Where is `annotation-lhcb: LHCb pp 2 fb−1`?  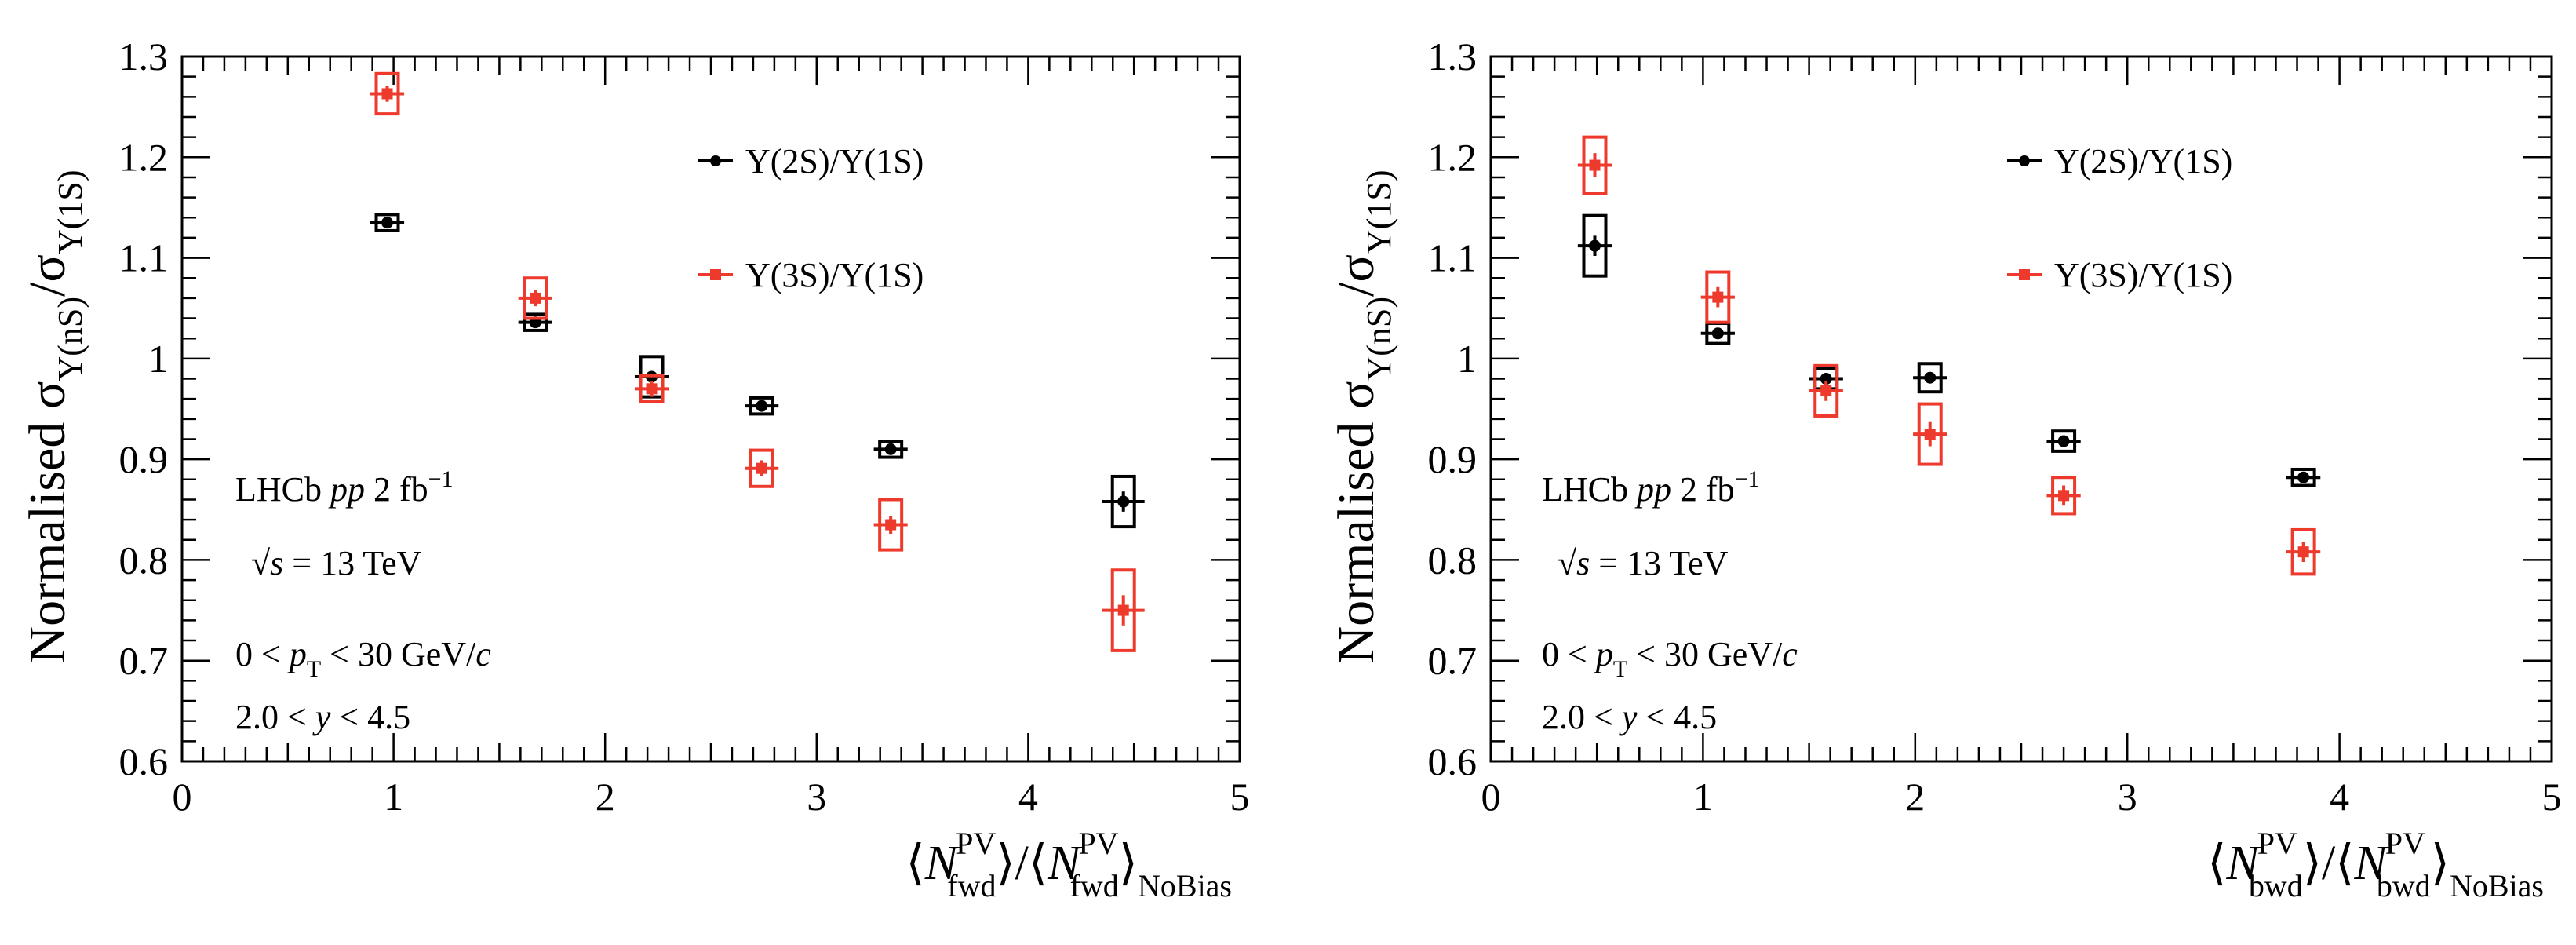 annotation-lhcb: LHCb pp 2 fb−1 is located at coordinates (344, 487).